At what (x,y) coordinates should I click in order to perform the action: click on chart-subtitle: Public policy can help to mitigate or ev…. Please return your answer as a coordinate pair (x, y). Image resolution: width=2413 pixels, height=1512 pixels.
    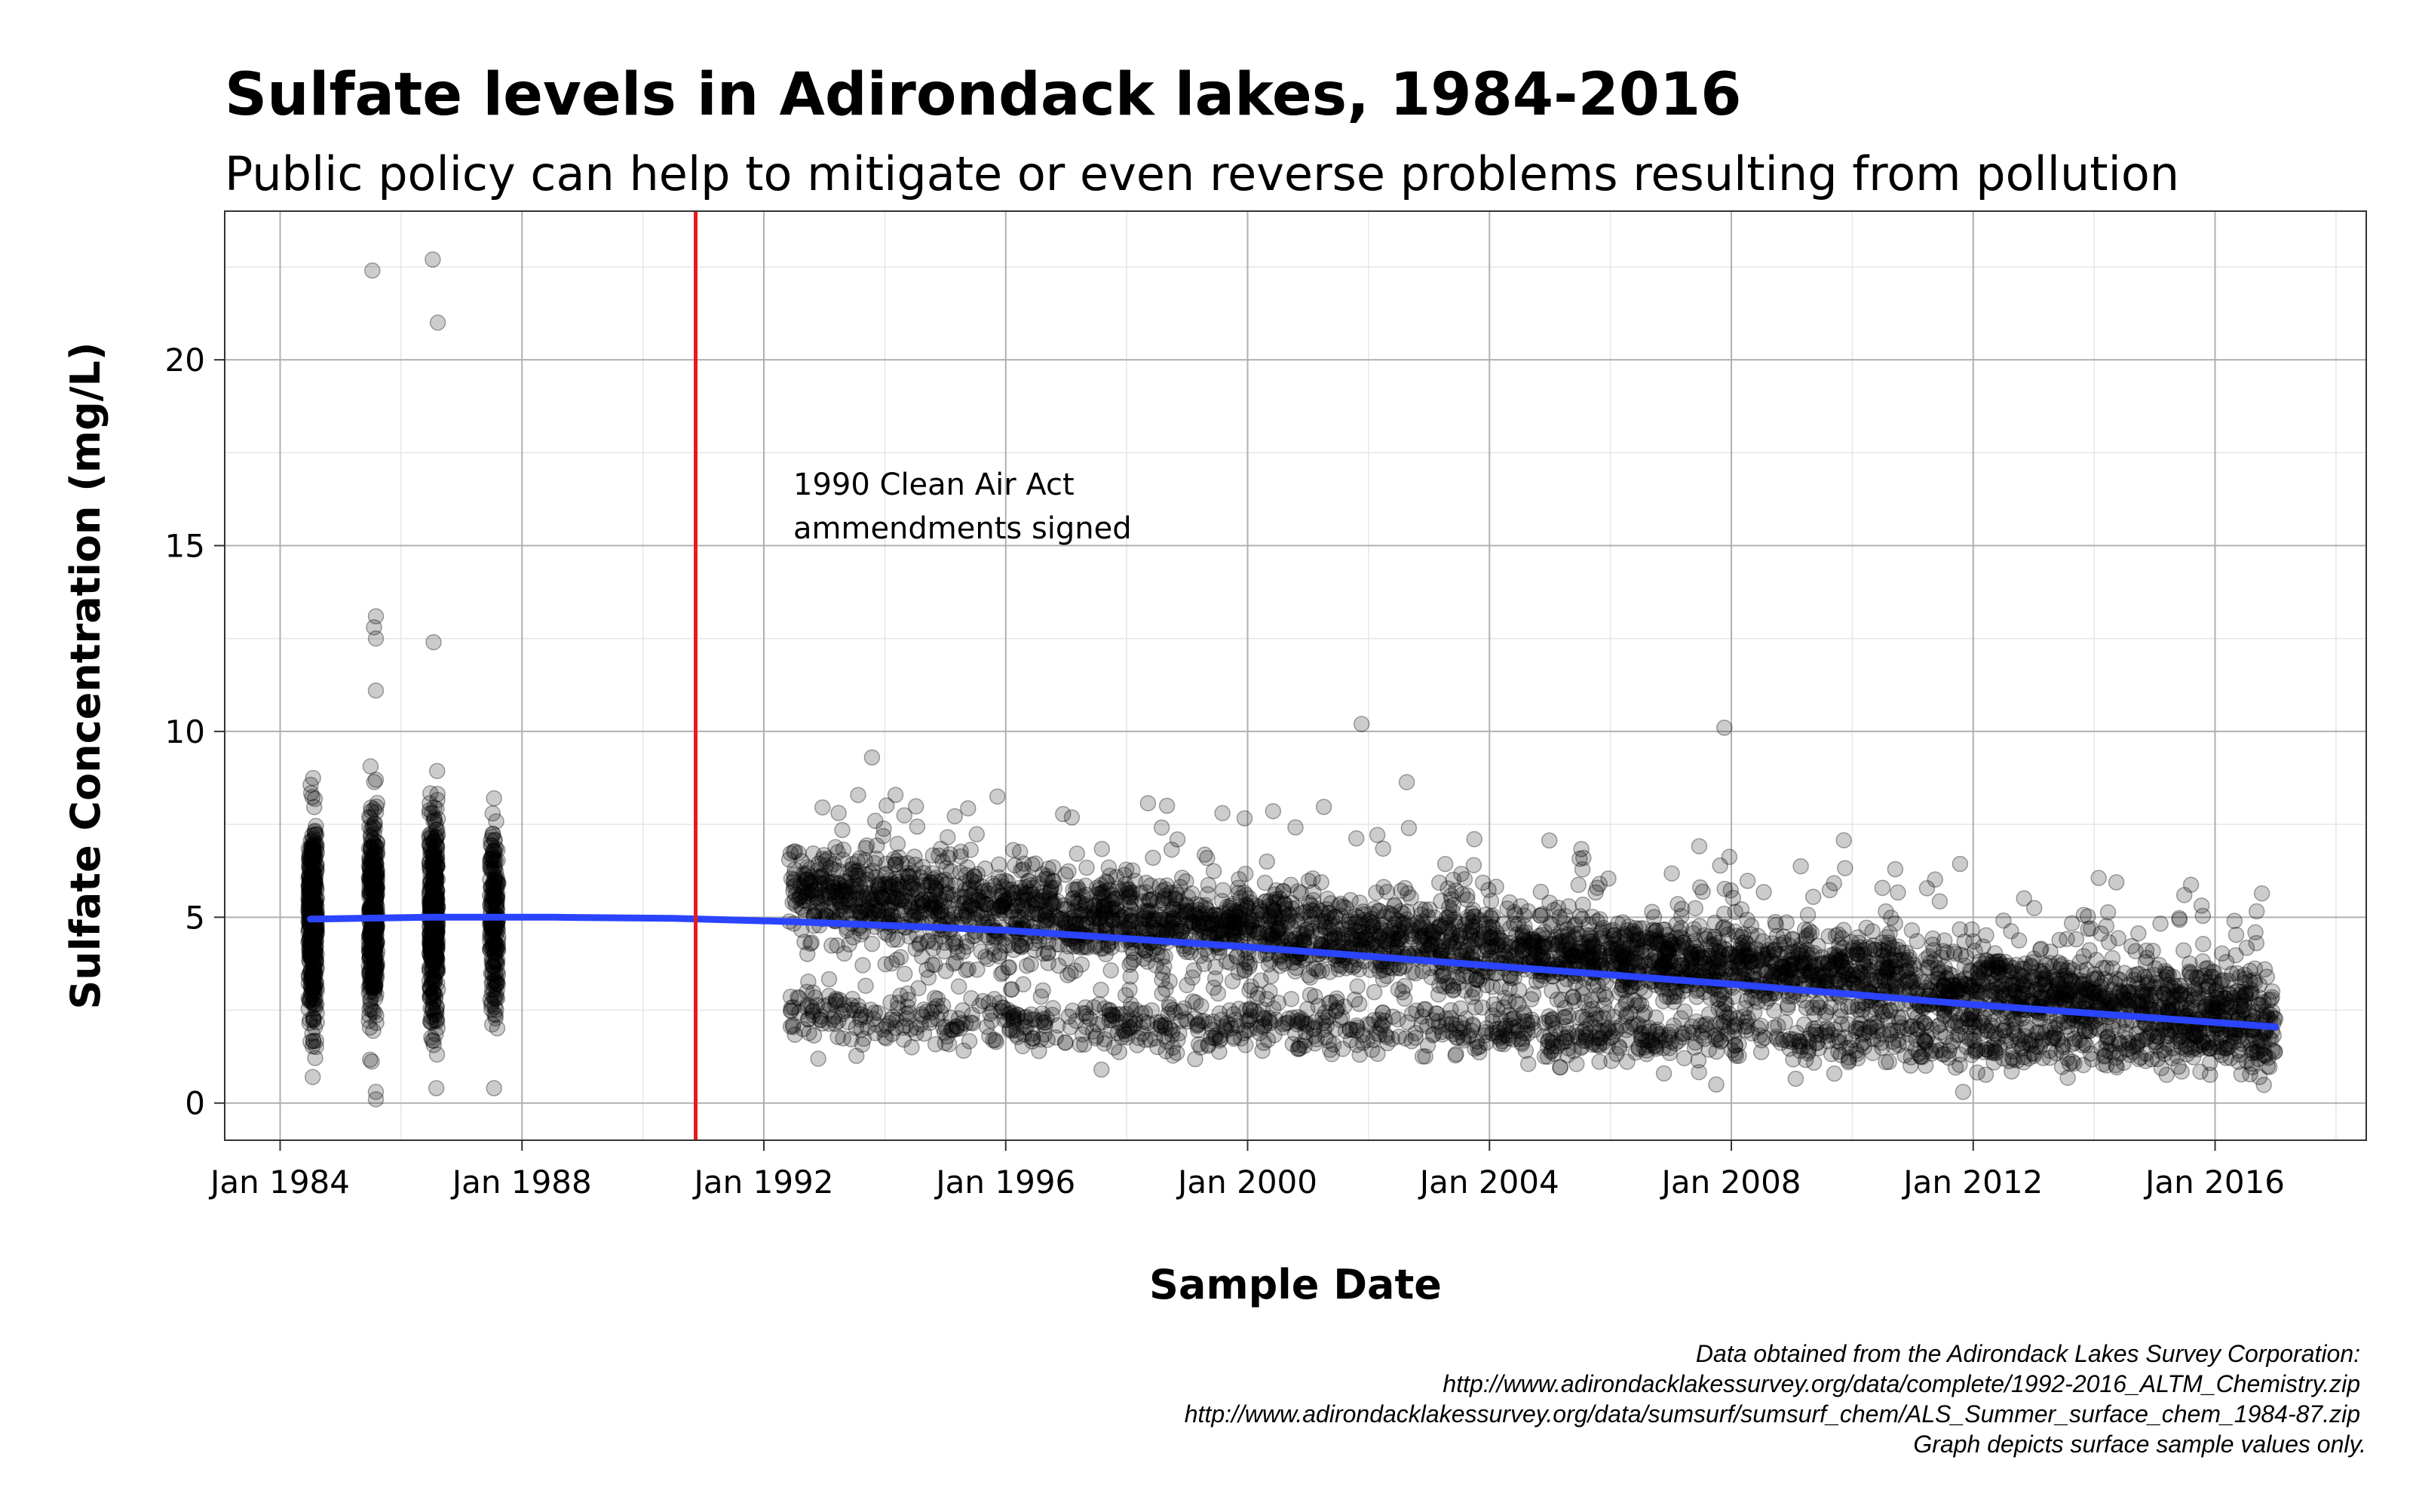
    Looking at the image, I should click on (1202, 173).